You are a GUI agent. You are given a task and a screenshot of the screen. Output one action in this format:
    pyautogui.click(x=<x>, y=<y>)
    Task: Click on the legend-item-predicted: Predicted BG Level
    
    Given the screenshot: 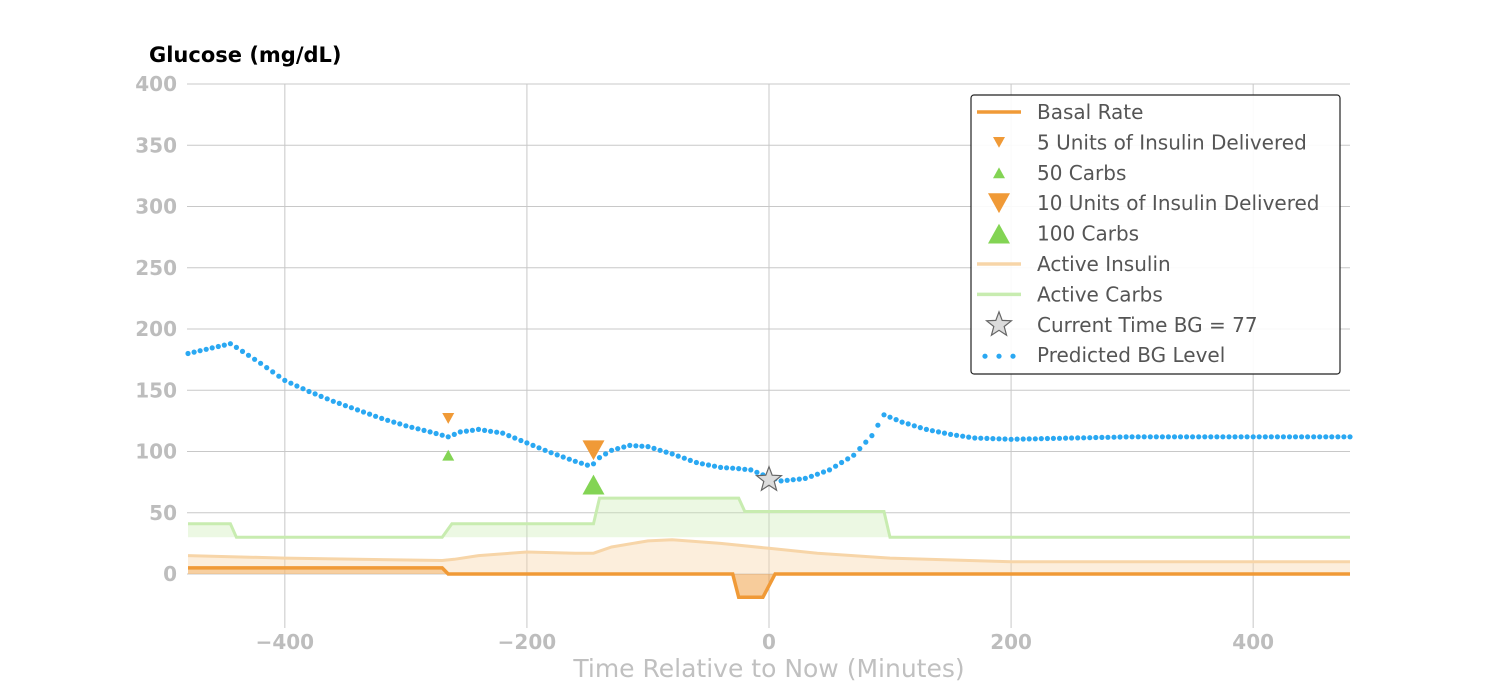 What is the action you would take?
    pyautogui.click(x=1103, y=355)
    